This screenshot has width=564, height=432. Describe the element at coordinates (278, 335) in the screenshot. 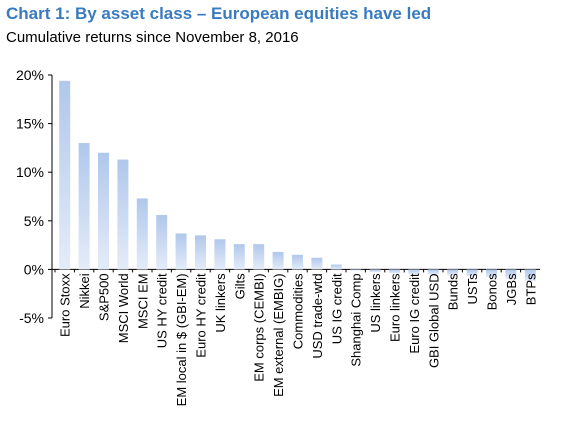

I see `x-tick-label: EM external (EMBIG)` at that location.